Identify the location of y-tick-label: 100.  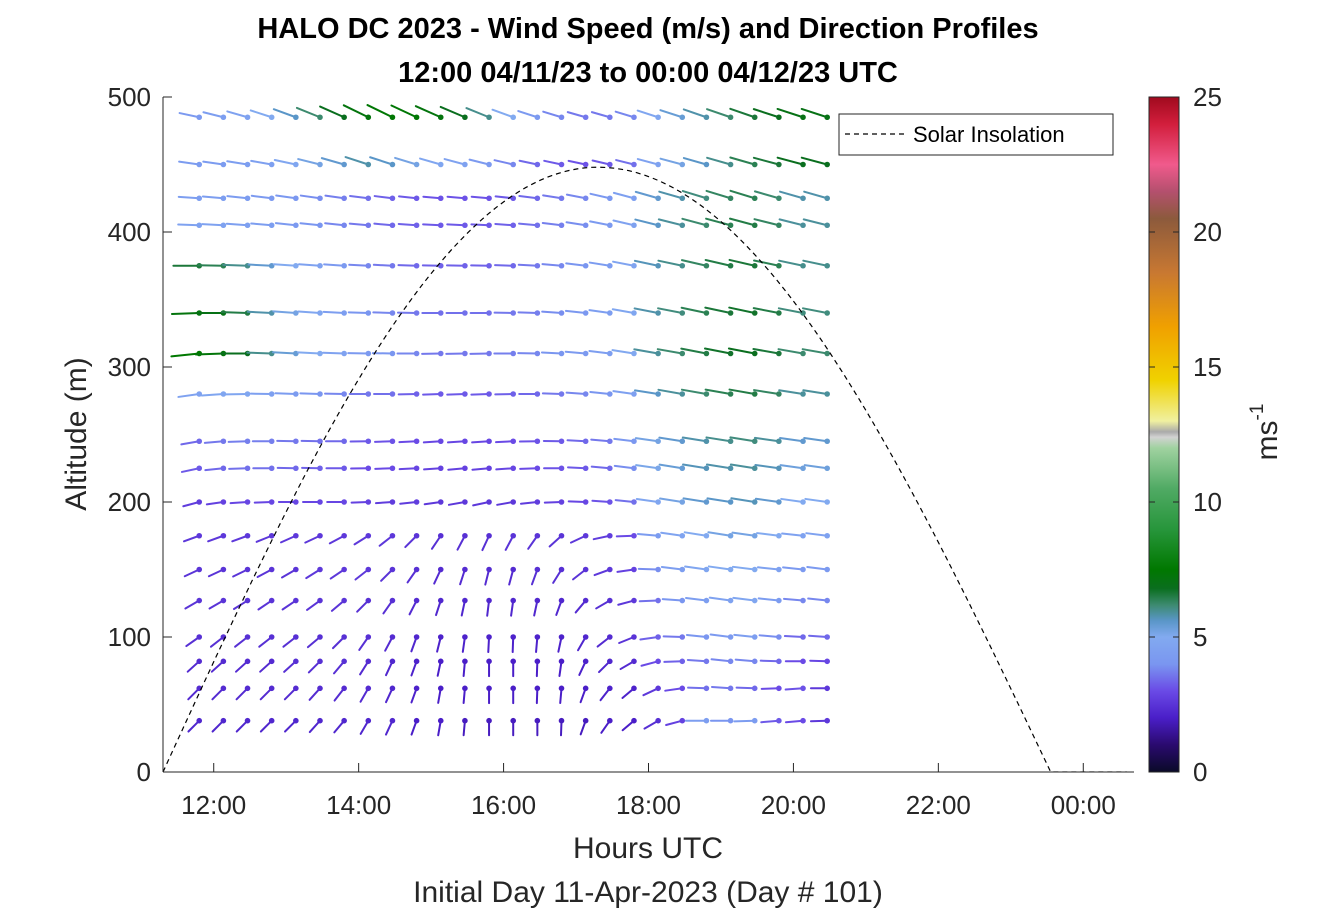
(129, 637).